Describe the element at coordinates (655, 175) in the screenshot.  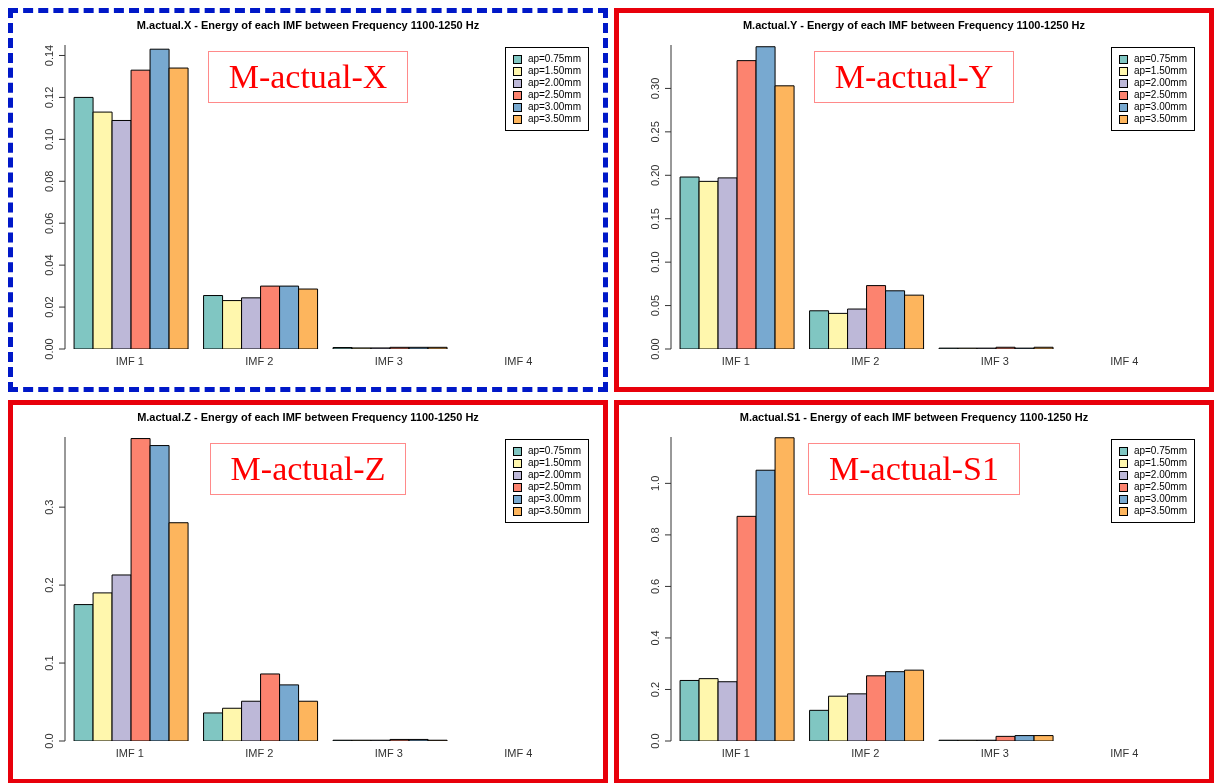
I see `y-tick-label: 0.20` at that location.